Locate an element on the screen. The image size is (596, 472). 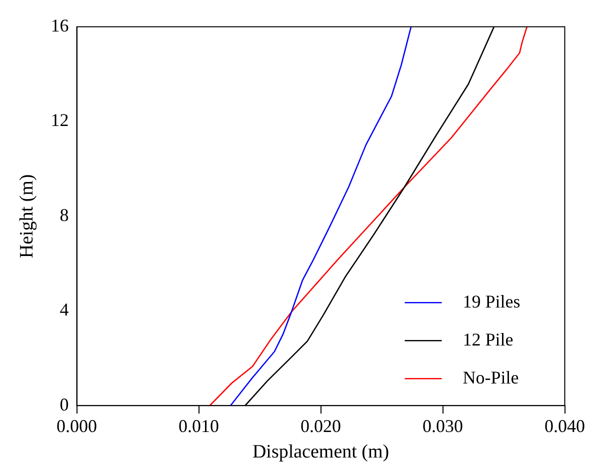
x-tick-label: 0.000 is located at coordinates (77, 426).